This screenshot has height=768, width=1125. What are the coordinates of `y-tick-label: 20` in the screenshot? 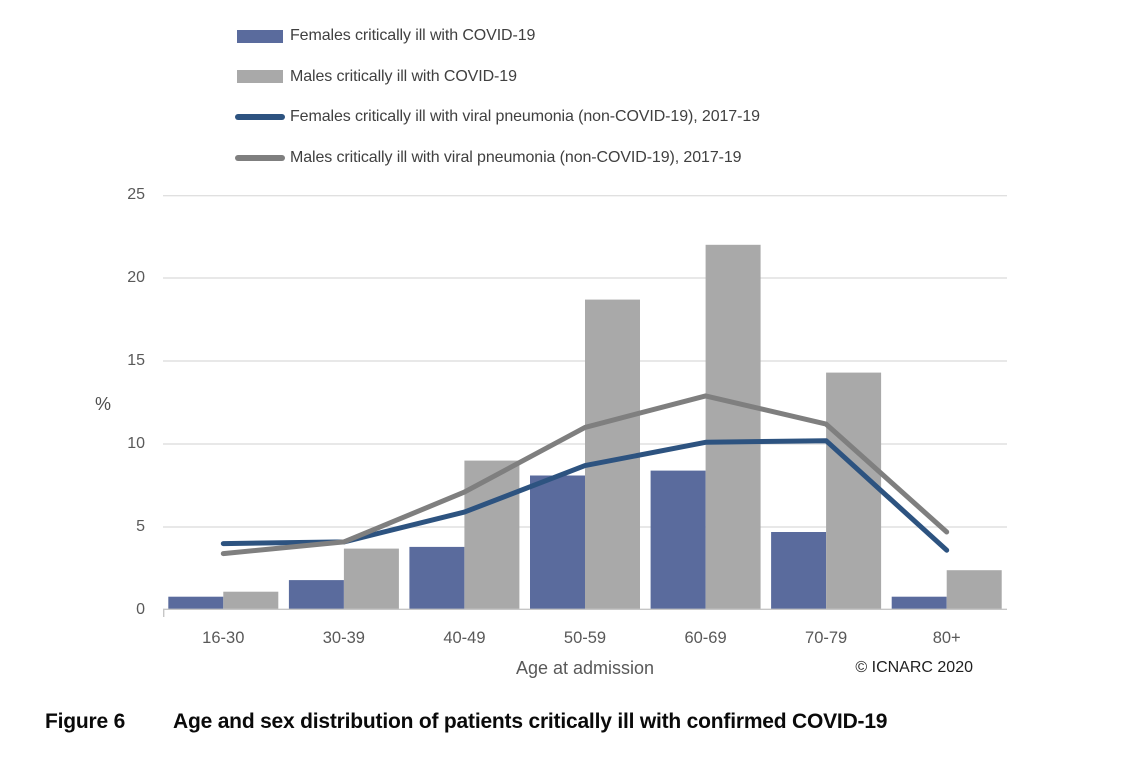 It's located at (136, 277).